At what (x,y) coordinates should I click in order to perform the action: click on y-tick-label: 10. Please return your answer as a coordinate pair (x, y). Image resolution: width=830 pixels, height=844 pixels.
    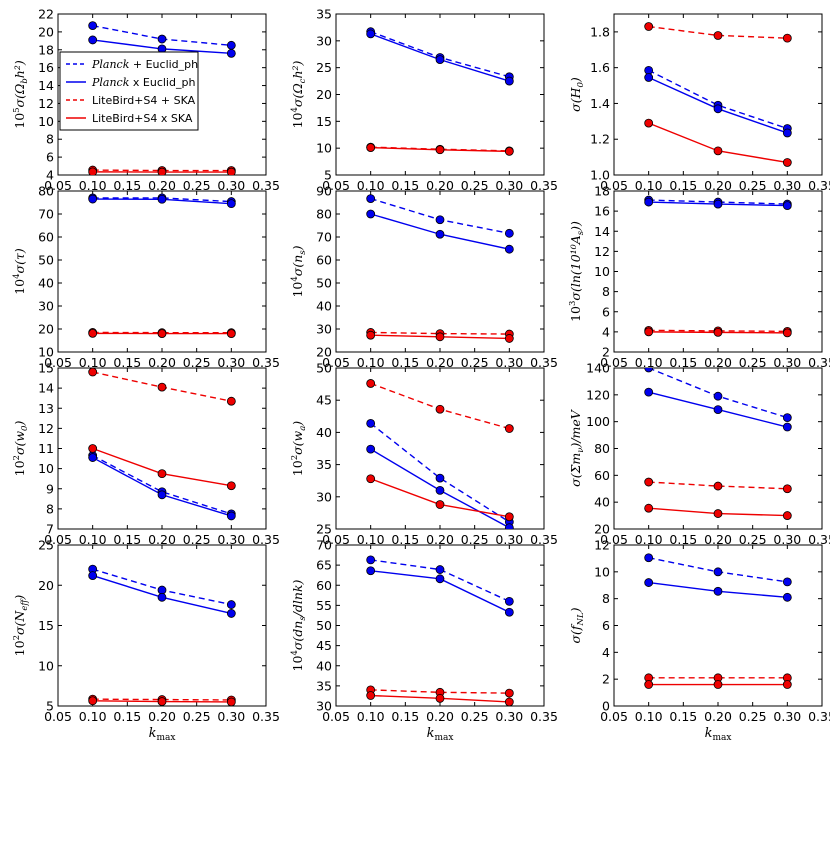
    Looking at the image, I should click on (46, 121).